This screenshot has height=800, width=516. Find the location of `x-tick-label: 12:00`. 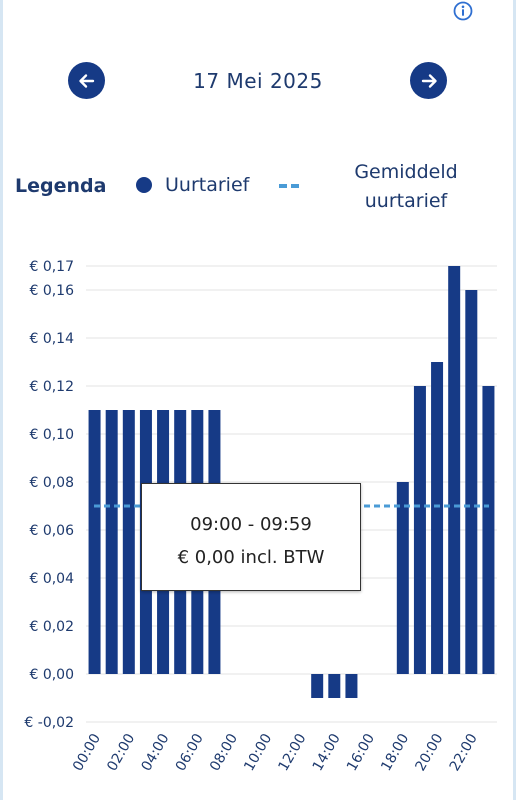

x-tick-label: 12:00 is located at coordinates (292, 752).